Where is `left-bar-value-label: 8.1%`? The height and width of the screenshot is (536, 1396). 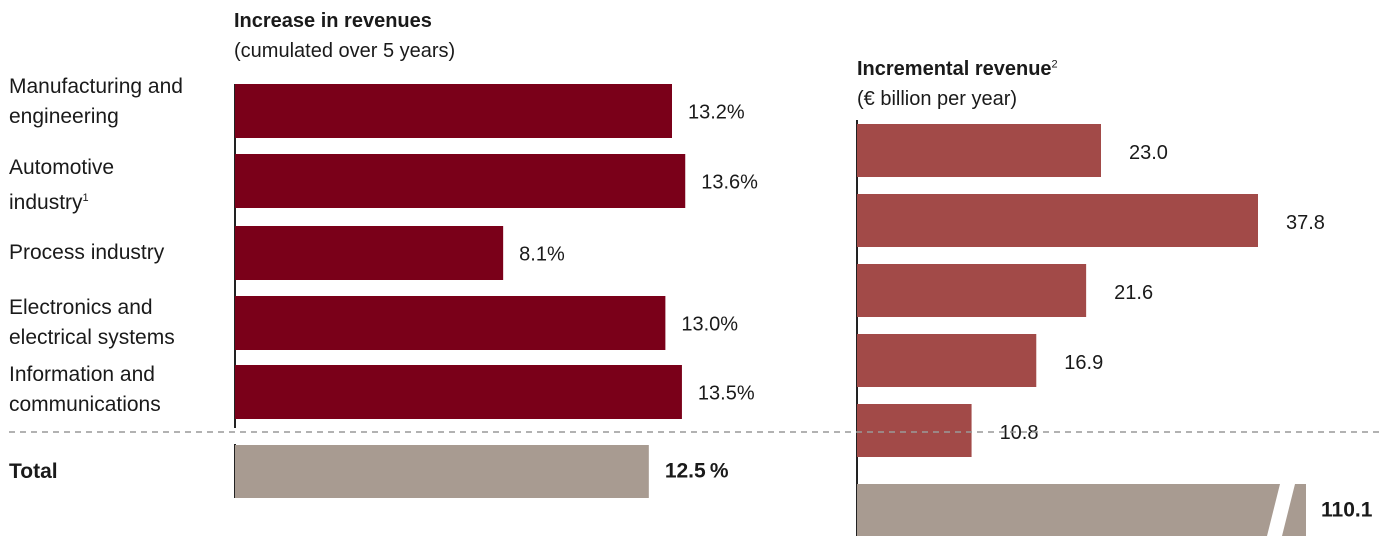 left-bar-value-label: 8.1% is located at coordinates (542, 254).